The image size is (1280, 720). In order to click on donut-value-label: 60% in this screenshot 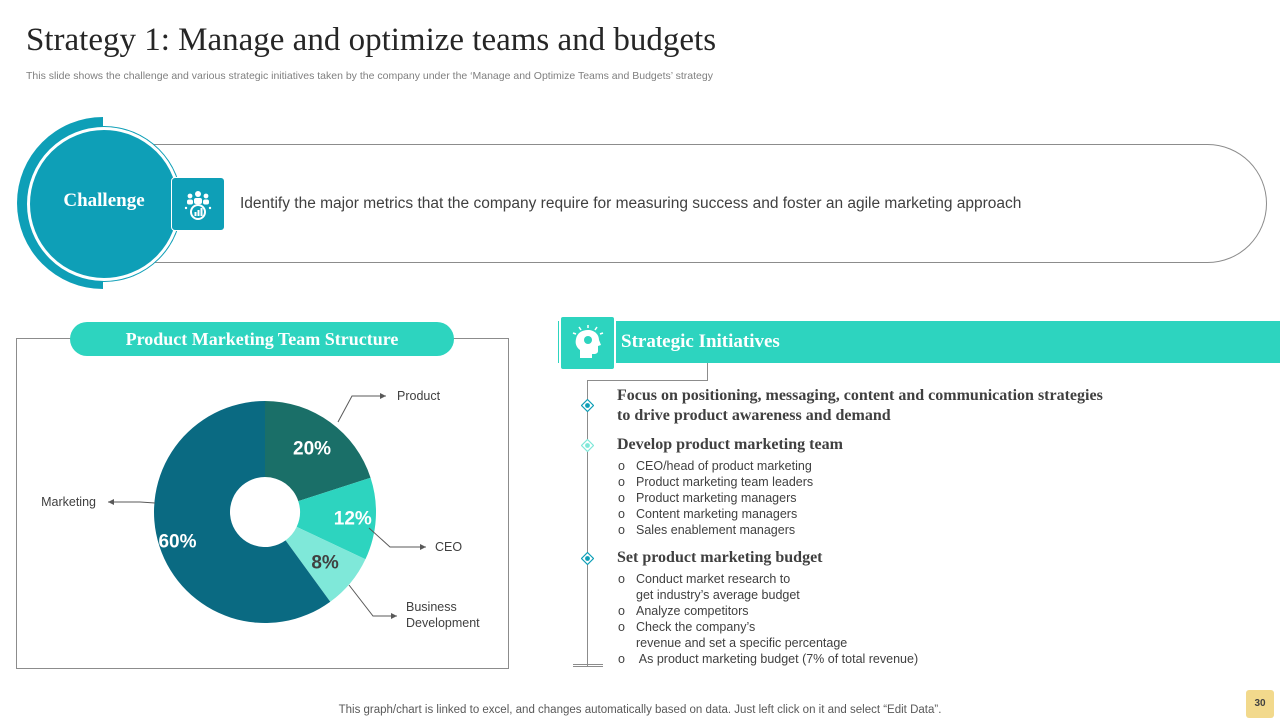, I will do `click(177, 541)`.